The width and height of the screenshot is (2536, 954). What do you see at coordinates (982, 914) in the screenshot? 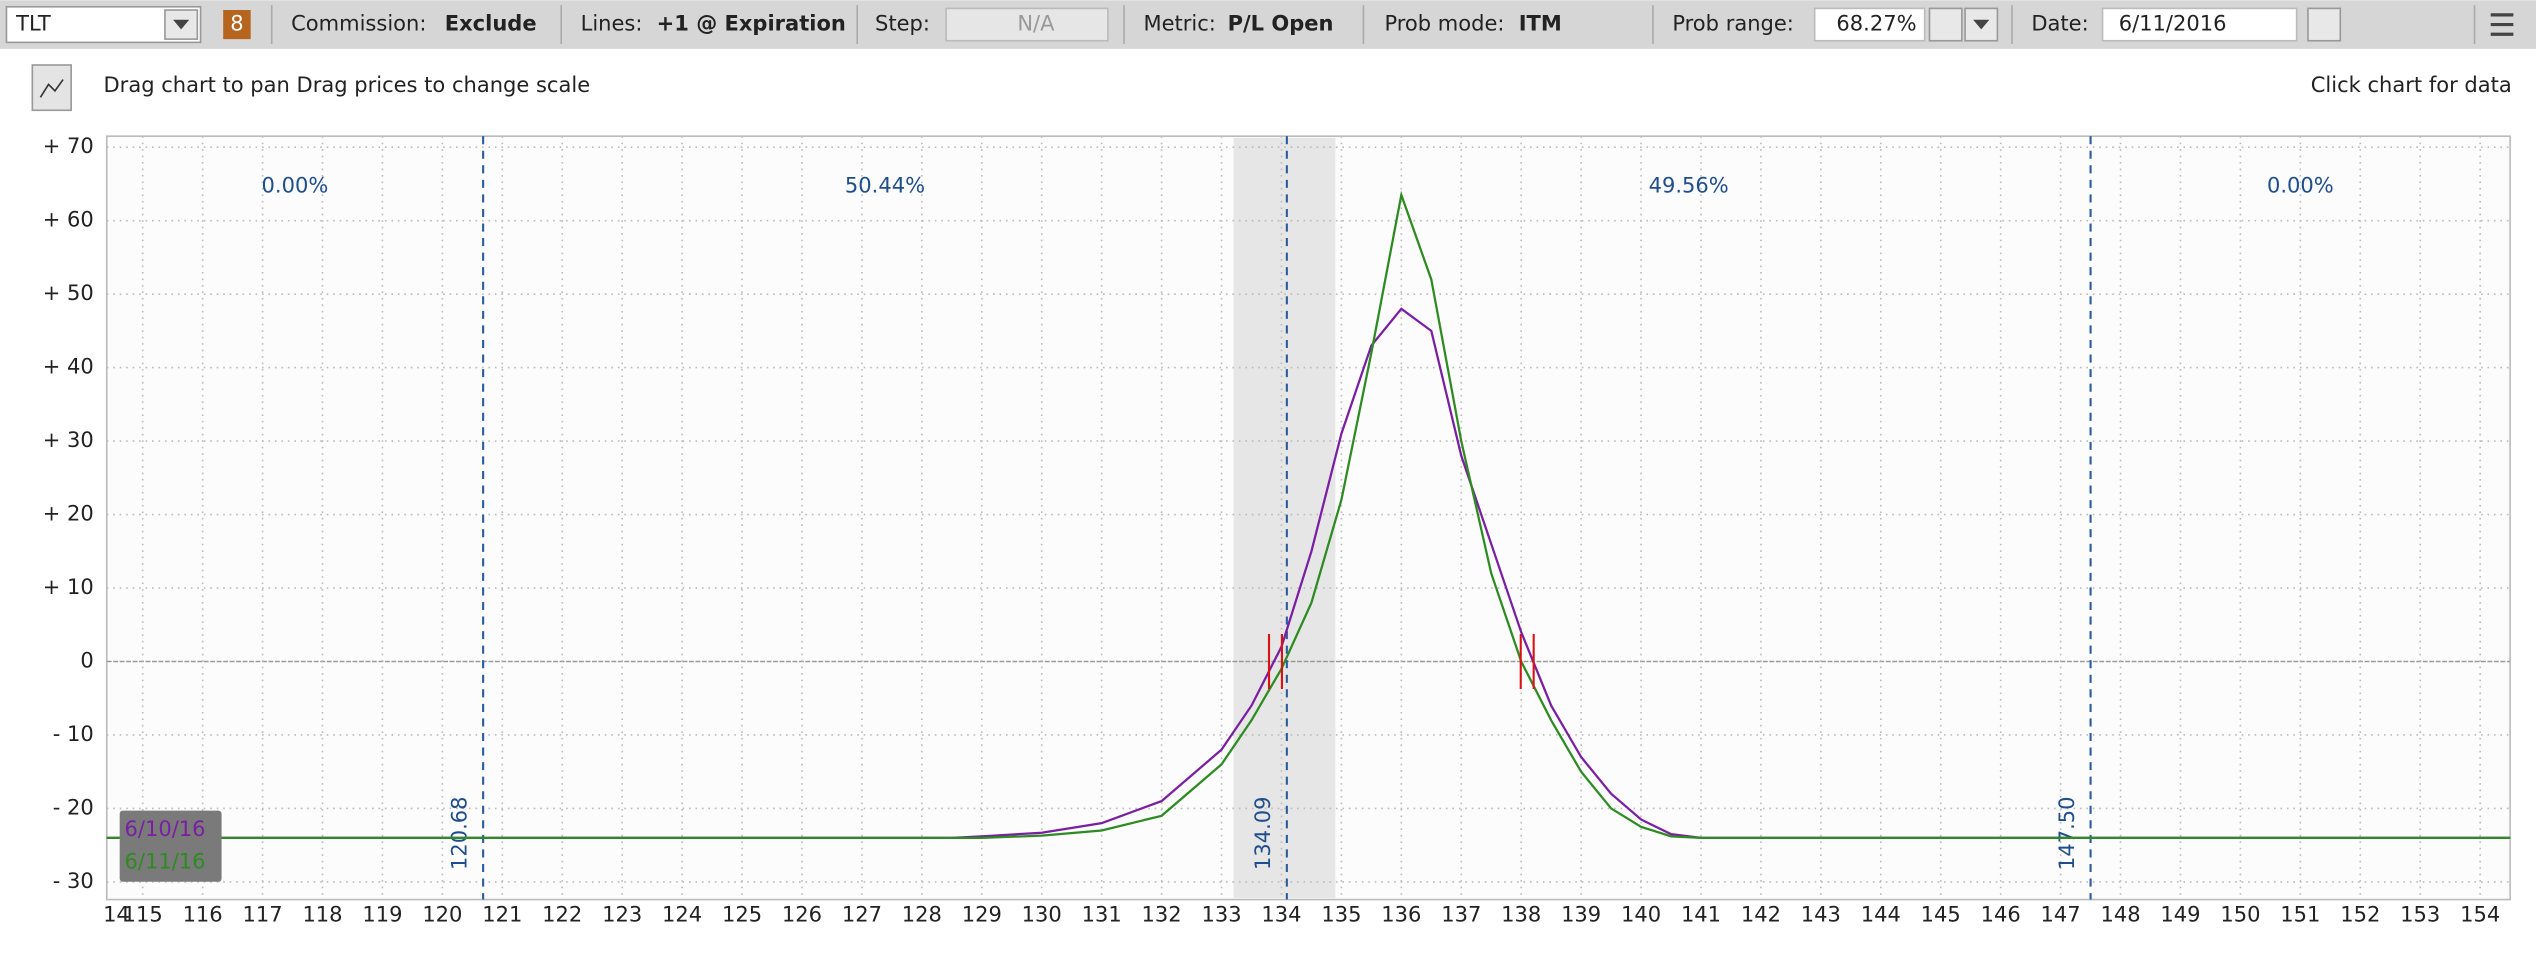
I see `x-tick-label: 129` at bounding box center [982, 914].